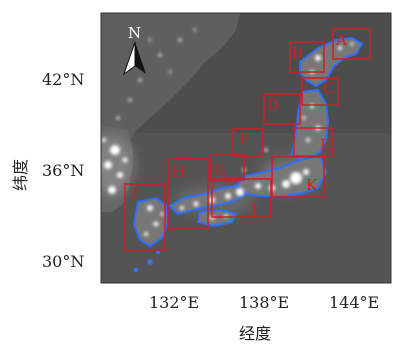  I want to click on region-label-c: C, so click(328, 88).